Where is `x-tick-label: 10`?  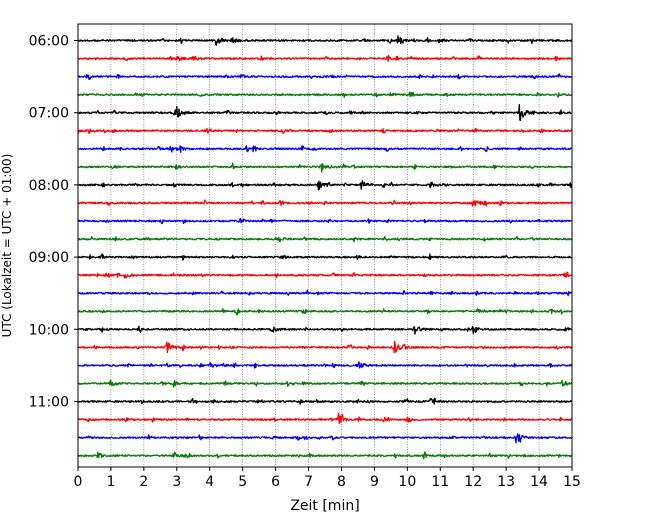 x-tick-label: 10 is located at coordinates (407, 482).